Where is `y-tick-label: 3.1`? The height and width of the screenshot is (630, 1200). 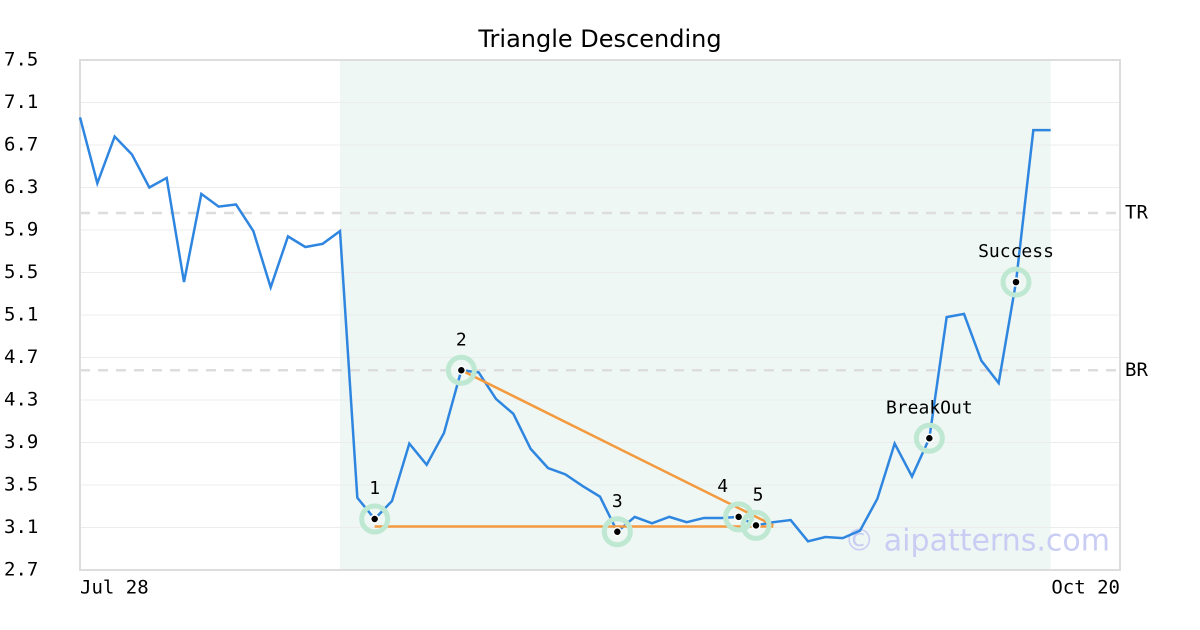 y-tick-label: 3.1 is located at coordinates (21, 527).